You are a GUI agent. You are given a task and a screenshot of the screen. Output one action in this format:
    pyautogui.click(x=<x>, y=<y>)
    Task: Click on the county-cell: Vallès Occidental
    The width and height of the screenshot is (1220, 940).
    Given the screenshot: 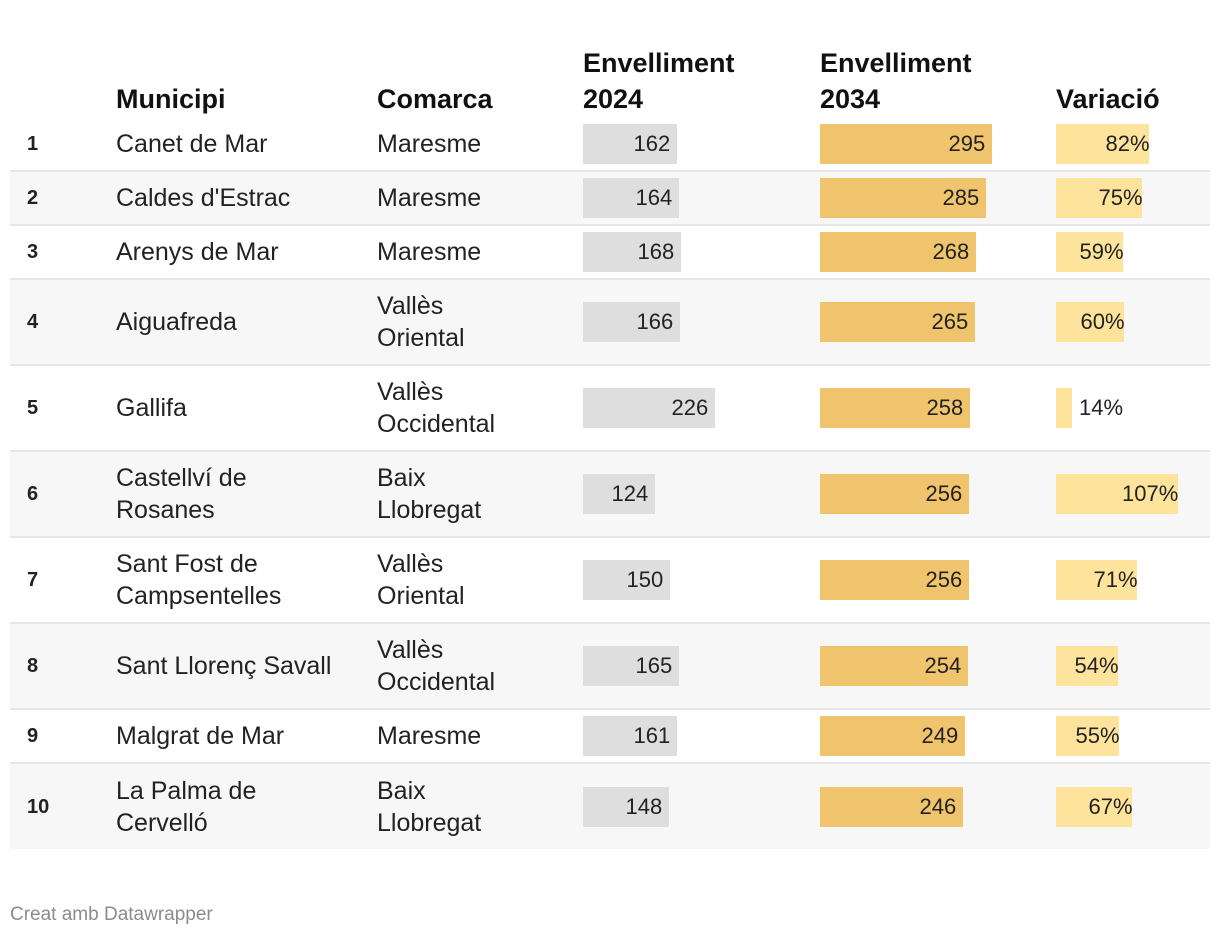 What is the action you would take?
    pyautogui.click(x=436, y=666)
    